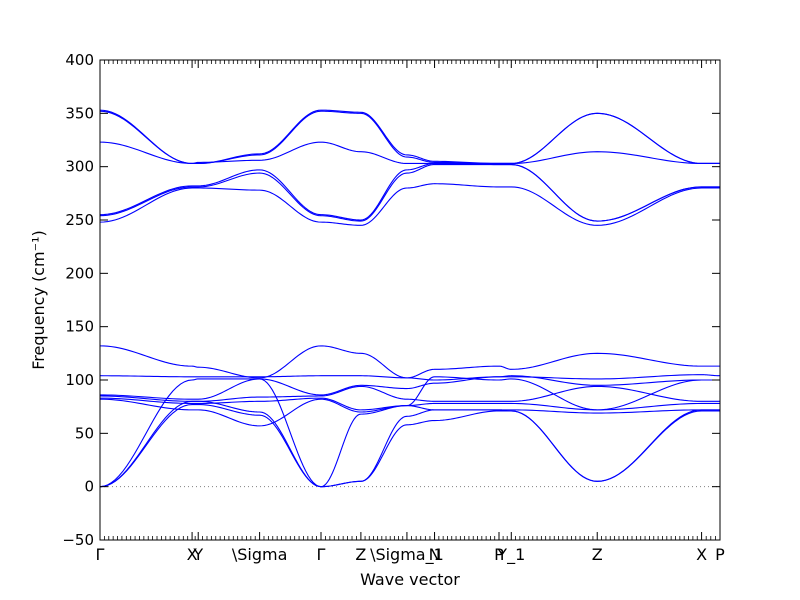 This screenshot has height=600, width=800. Describe the element at coordinates (435, 554) in the screenshot. I see `x-tick-label: N` at that location.